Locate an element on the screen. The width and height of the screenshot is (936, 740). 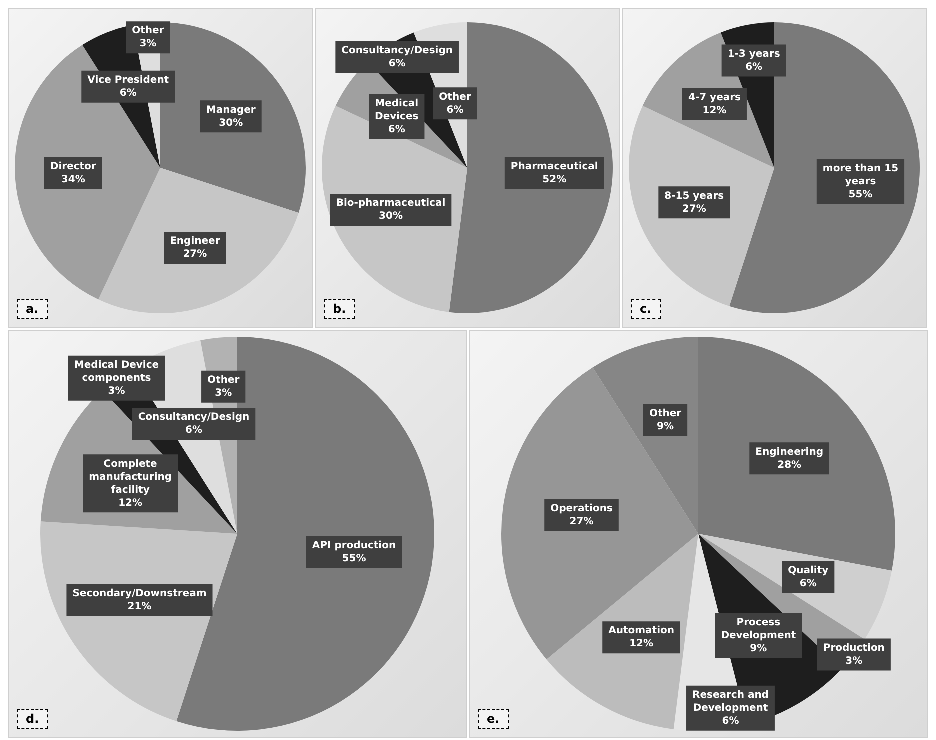
slice-label: Medical Device components is located at coordinates (117, 372).